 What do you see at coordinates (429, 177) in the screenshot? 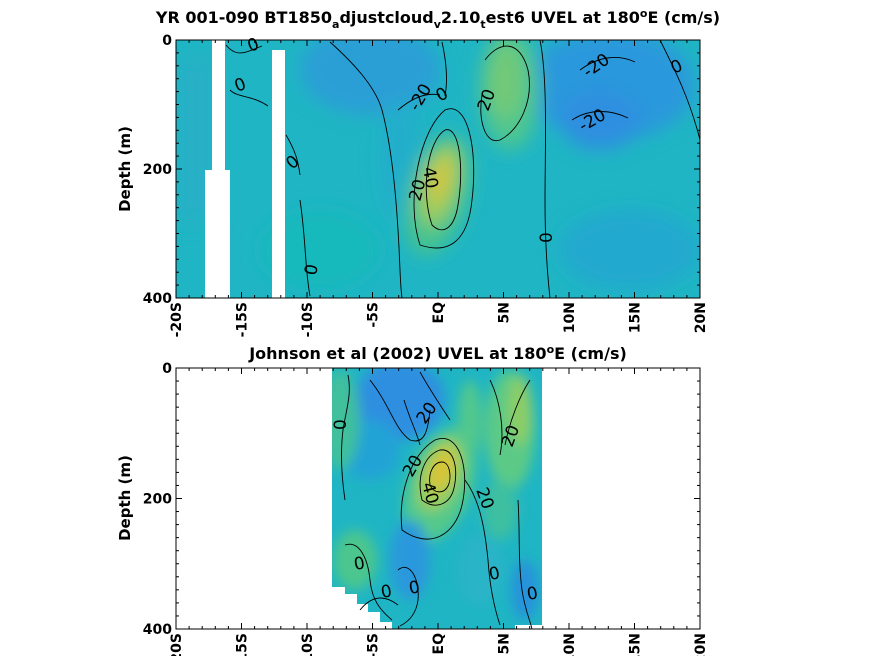
I see `contour-label: 40` at bounding box center [429, 177].